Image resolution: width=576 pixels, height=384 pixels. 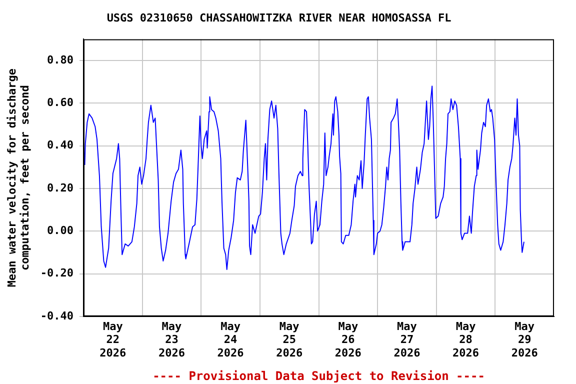 I want to click on x-tick-label: May 27 2026, so click(x=407, y=340).